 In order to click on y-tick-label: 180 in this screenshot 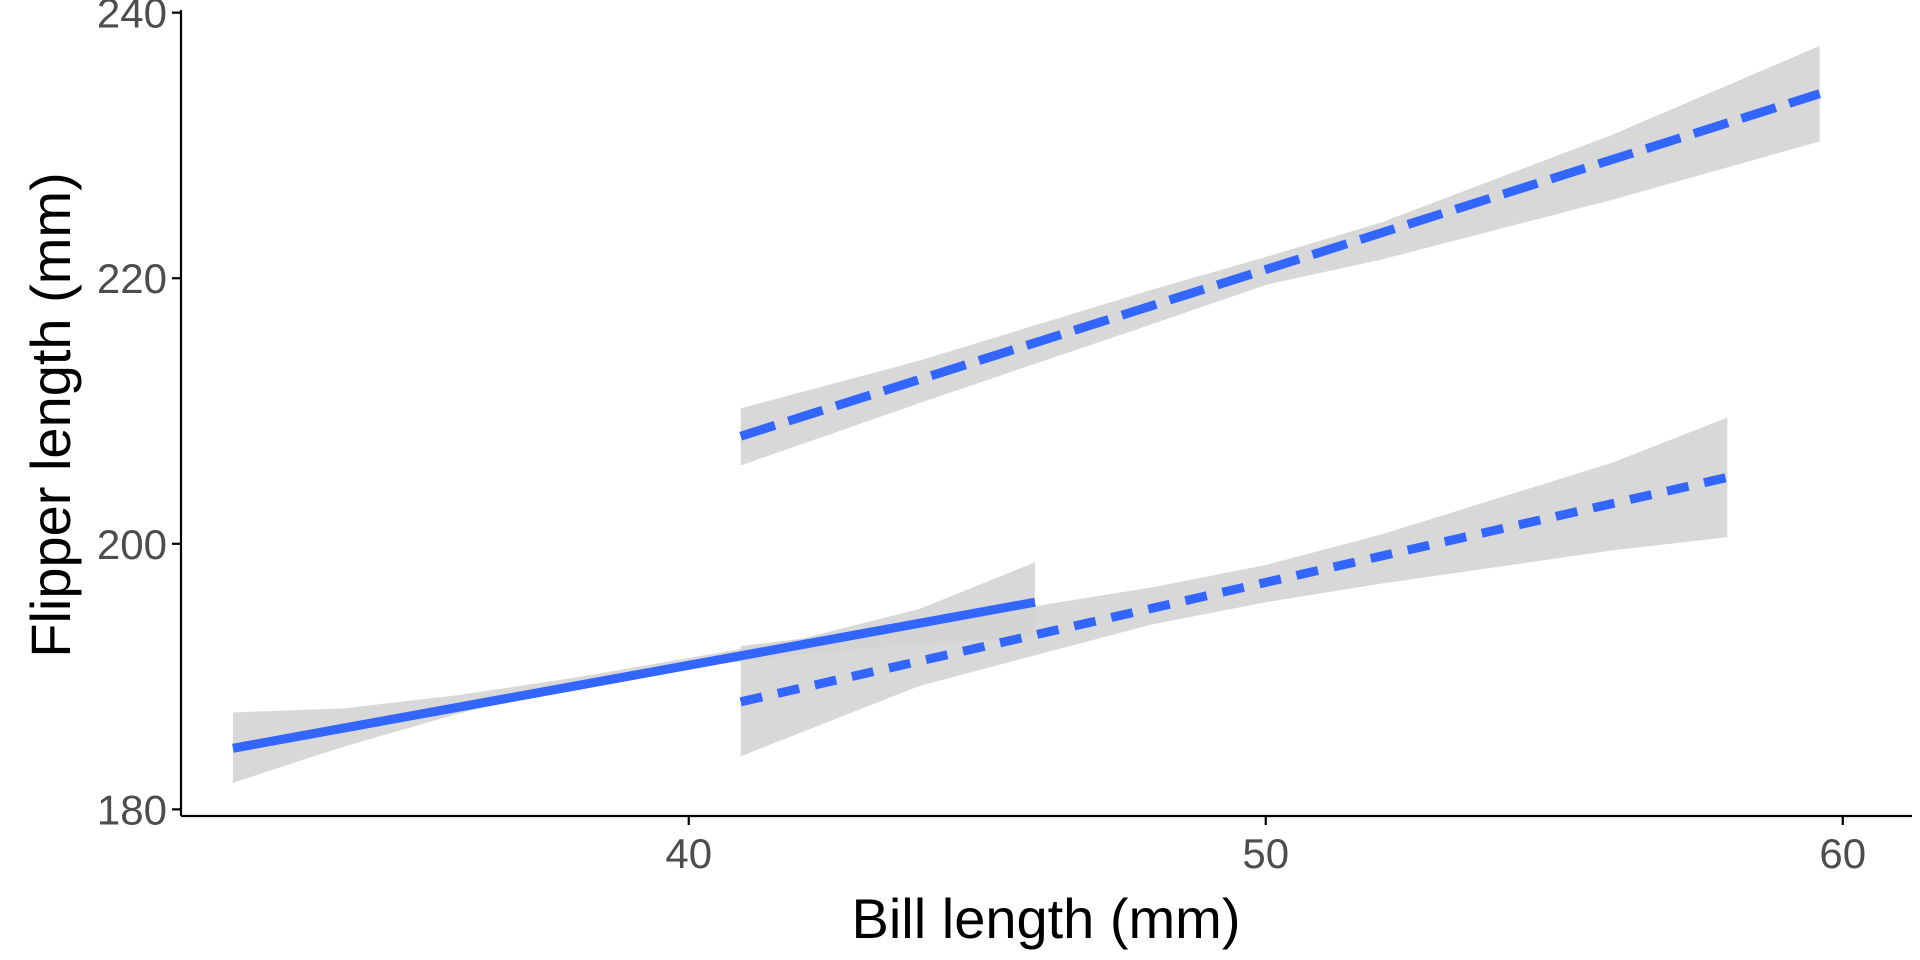, I will do `click(132, 809)`.